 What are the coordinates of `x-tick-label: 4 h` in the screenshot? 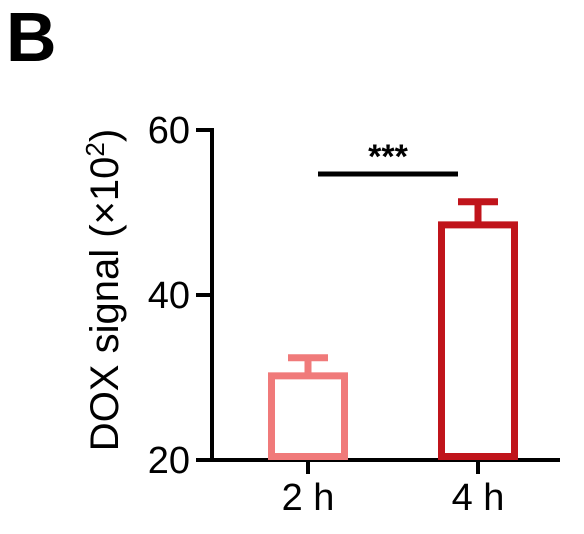 It's located at (478, 498).